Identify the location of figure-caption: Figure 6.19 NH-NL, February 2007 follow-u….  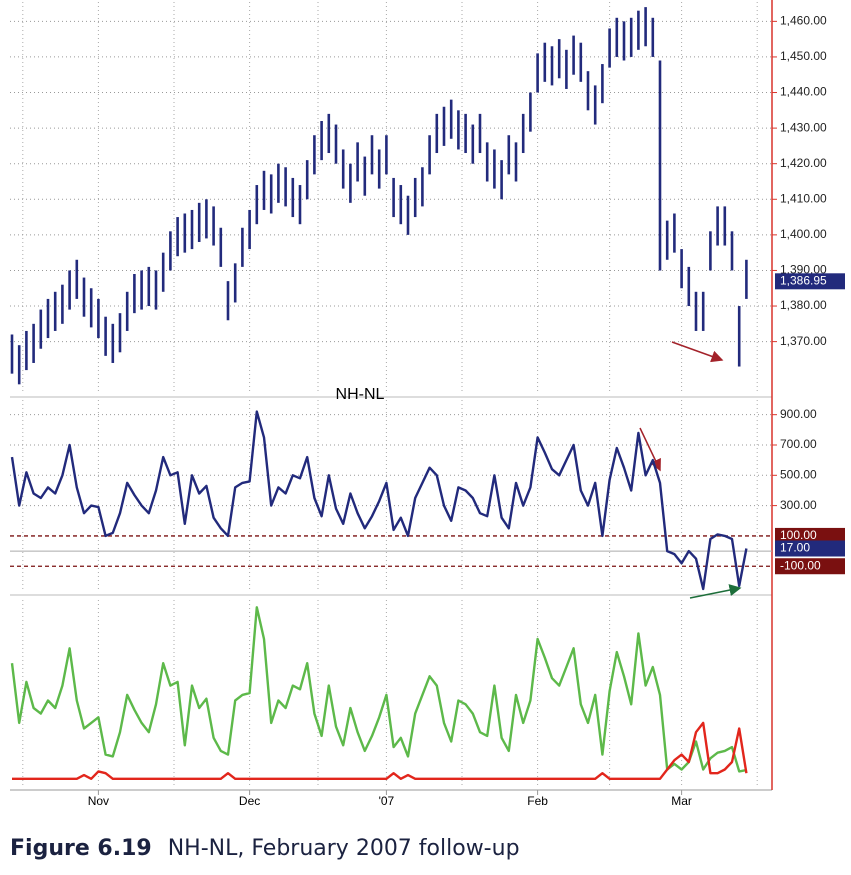
(265, 848).